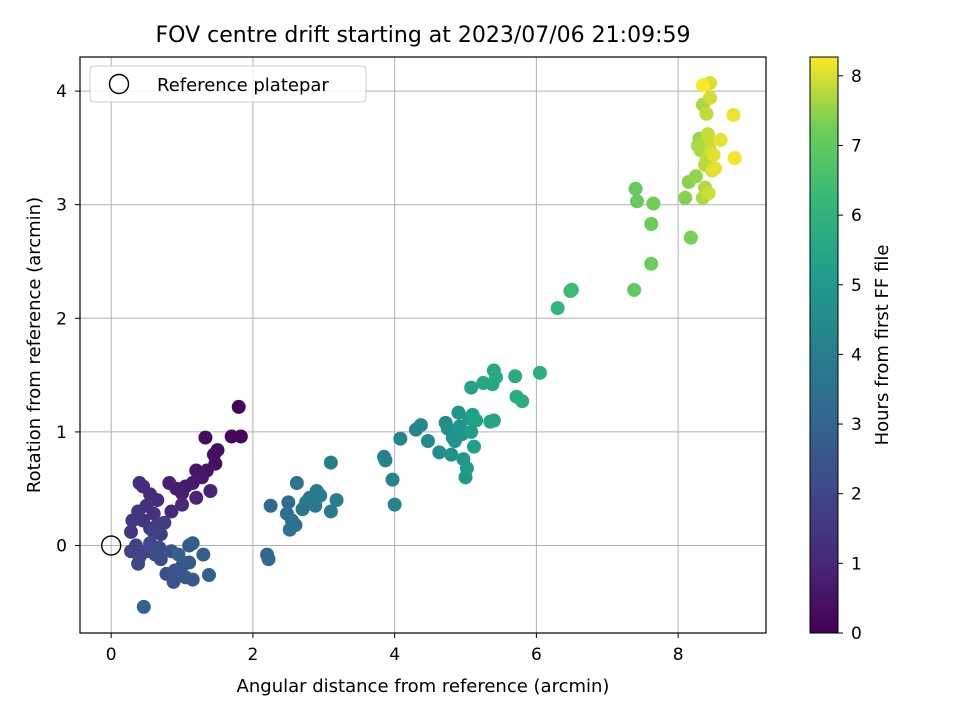 This screenshot has width=960, height=720. I want to click on colorbar-tick-label: 1, so click(856, 564).